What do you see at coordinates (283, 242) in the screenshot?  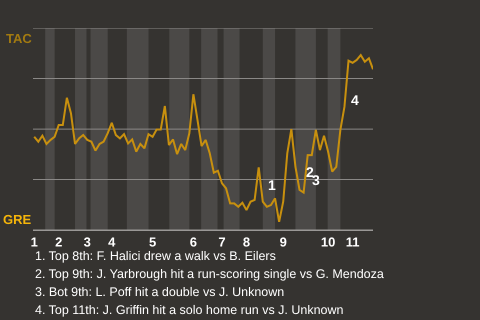 I see `x-tick-label: 9` at bounding box center [283, 242].